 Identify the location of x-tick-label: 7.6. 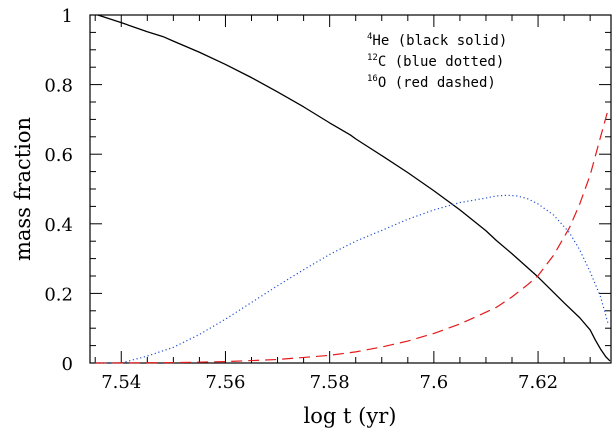
(434, 382).